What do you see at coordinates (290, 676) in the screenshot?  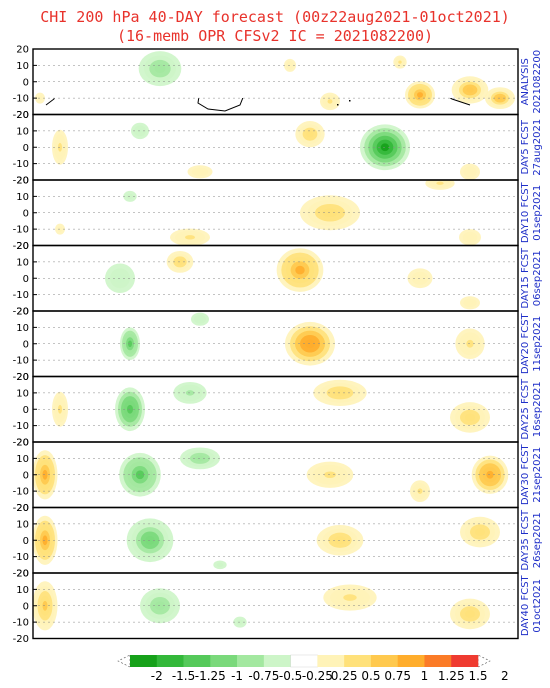 I see `colorbar-label: -0.5` at bounding box center [290, 676].